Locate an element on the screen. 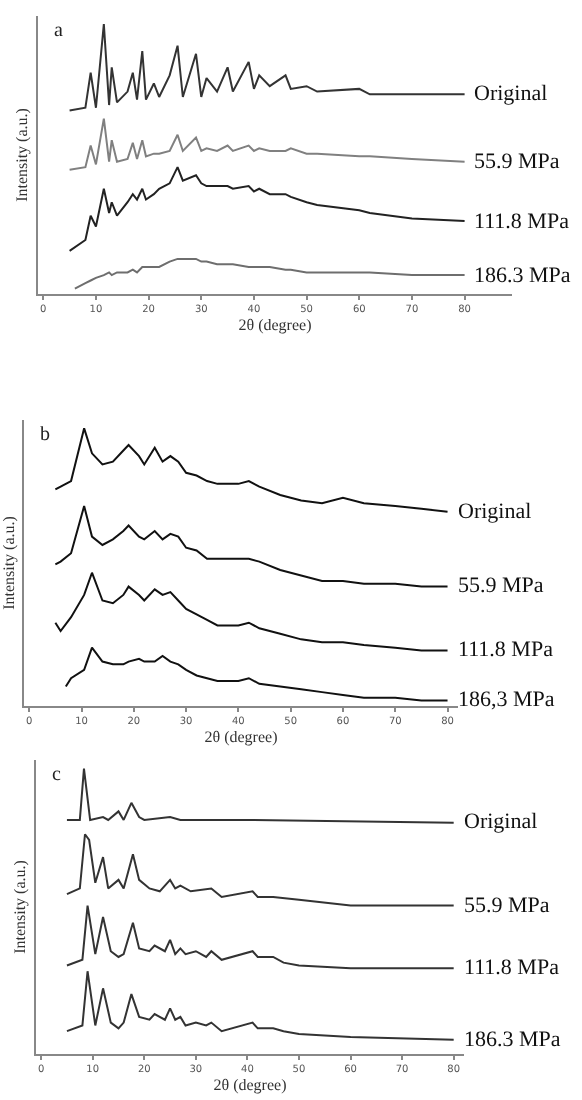  annotation: a is located at coordinates (59, 31).